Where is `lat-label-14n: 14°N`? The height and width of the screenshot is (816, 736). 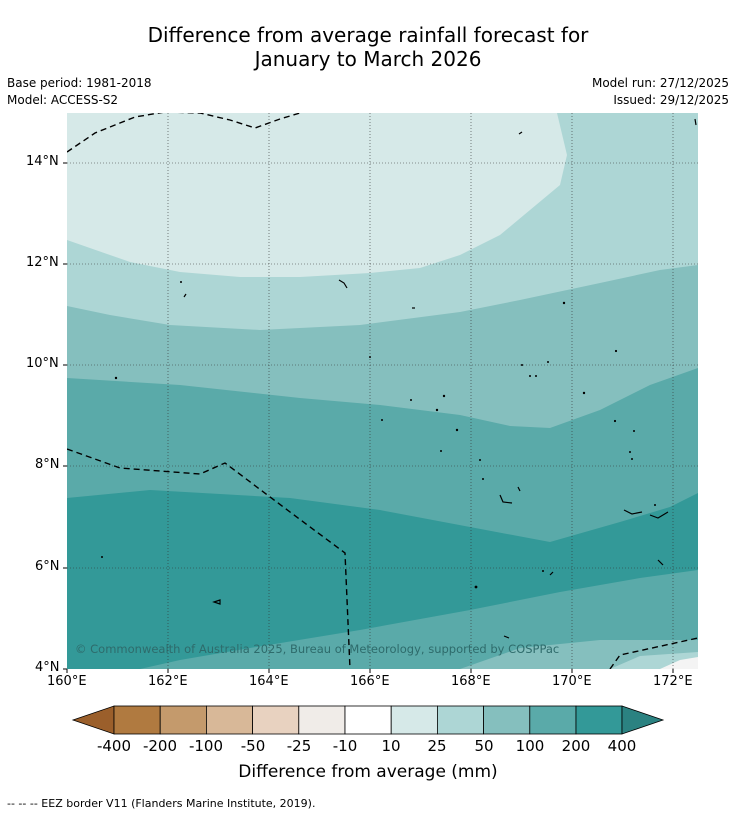
lat-label-14n: 14°N is located at coordinates (42, 161).